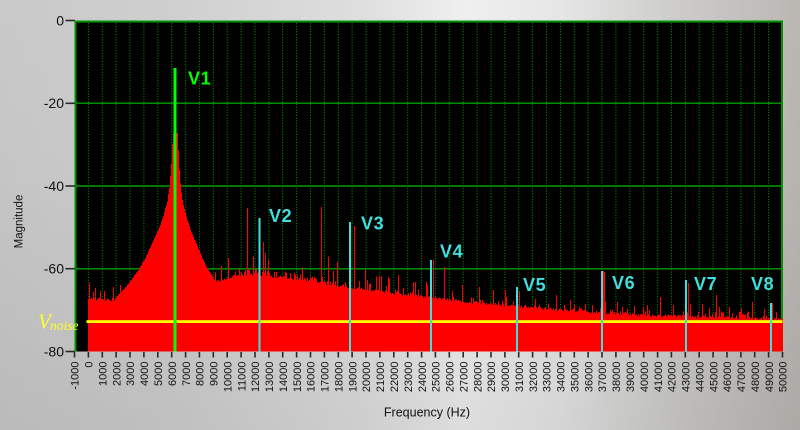  Describe the element at coordinates (631, 377) in the screenshot. I see `svg-text: 39000` at that location.